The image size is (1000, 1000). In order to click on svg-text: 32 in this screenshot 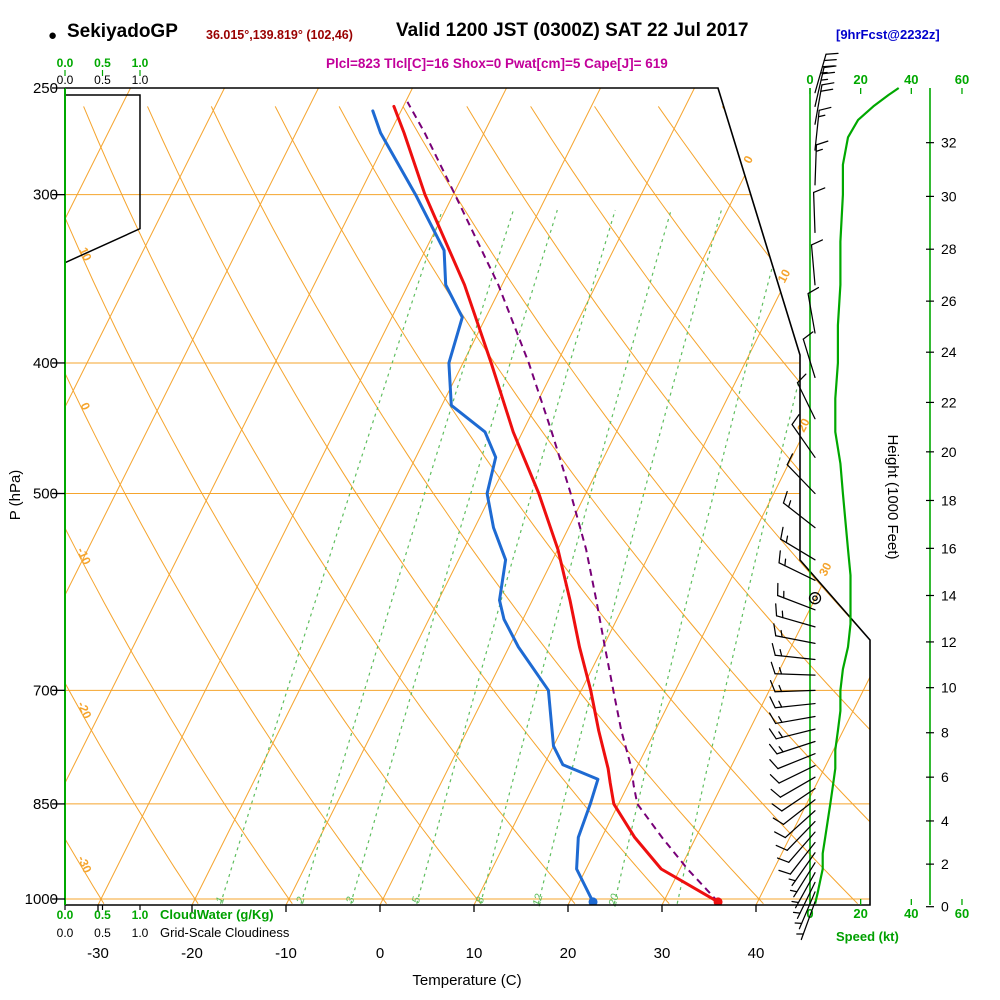, I will do `click(949, 143)`.